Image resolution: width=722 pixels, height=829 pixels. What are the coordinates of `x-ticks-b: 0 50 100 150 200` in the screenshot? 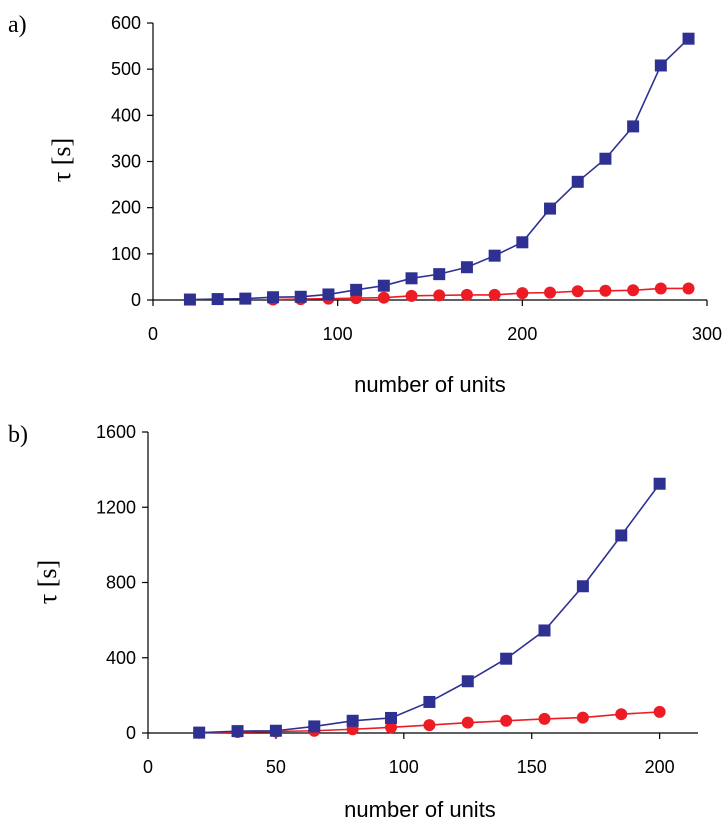 It's located at (409, 755).